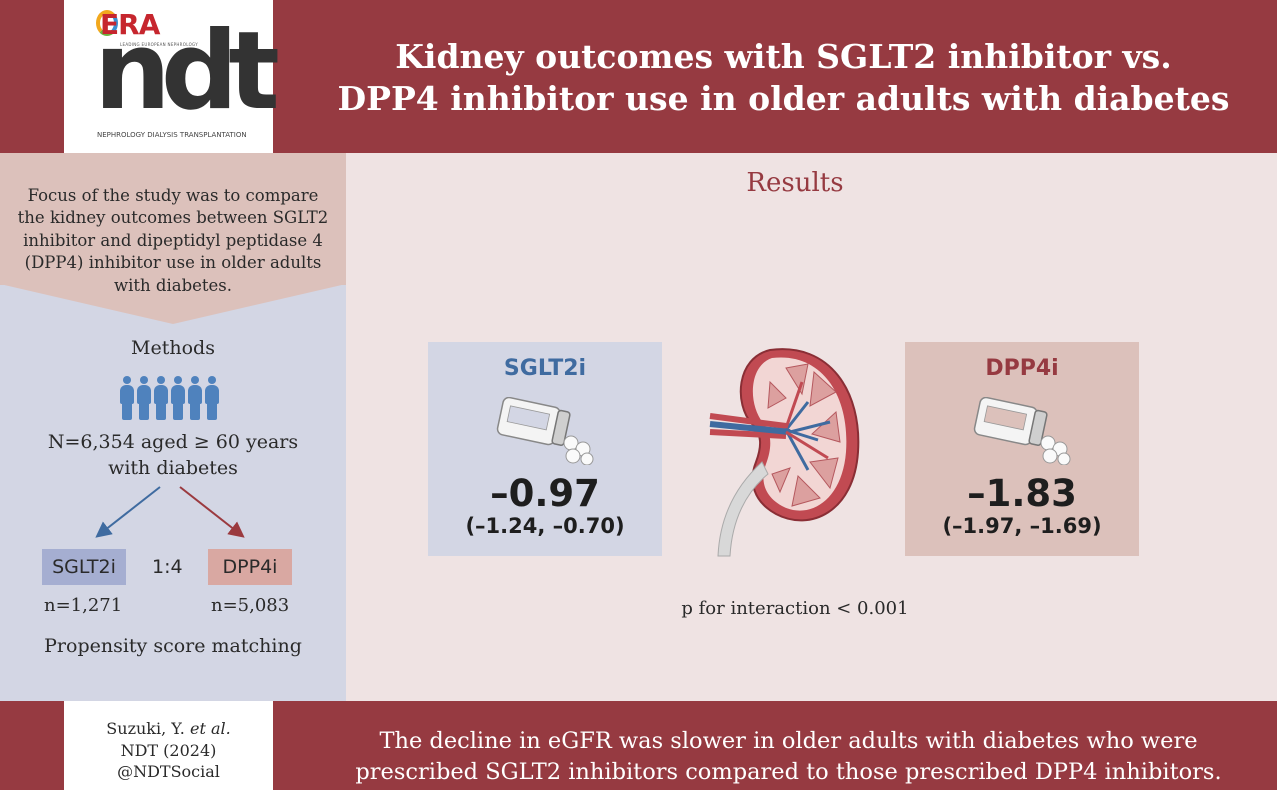 The image size is (1277, 790). Describe the element at coordinates (107, 23) in the screenshot. I see `era-ring-icon` at that location.